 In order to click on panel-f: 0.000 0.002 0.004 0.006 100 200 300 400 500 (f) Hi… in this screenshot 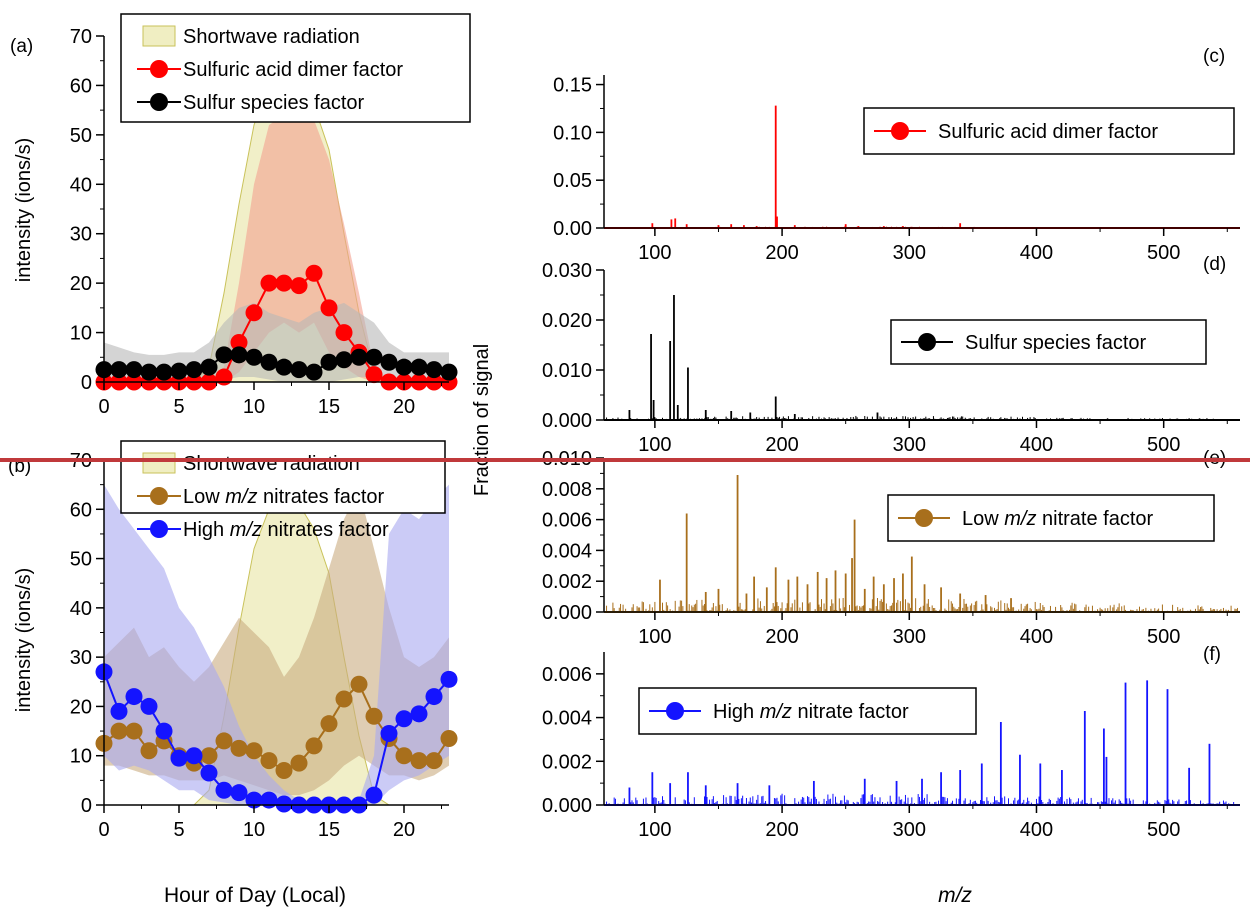, I will do `click(891, 742)`.